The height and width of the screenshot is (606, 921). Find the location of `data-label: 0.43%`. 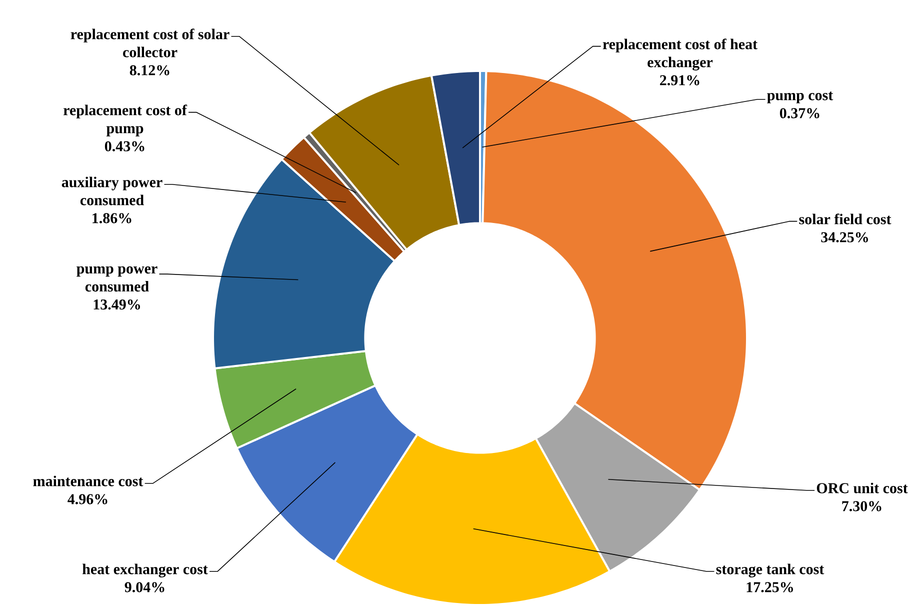

data-label: 0.43% is located at coordinates (124, 146).